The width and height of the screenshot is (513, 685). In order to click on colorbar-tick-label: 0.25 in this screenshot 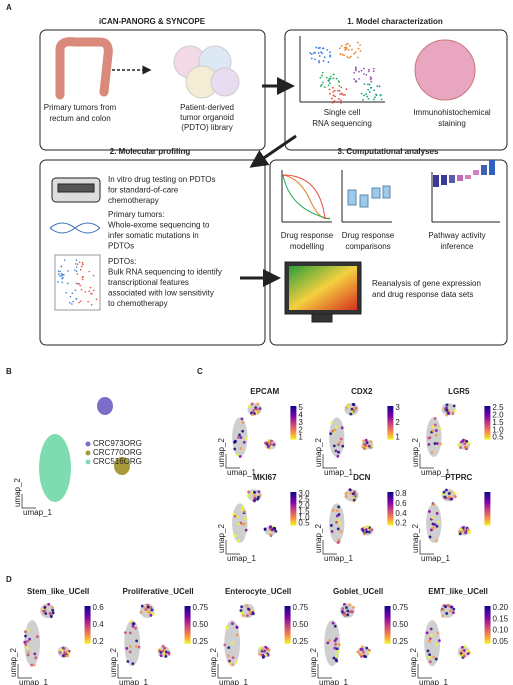, I will do `click(301, 641)`.